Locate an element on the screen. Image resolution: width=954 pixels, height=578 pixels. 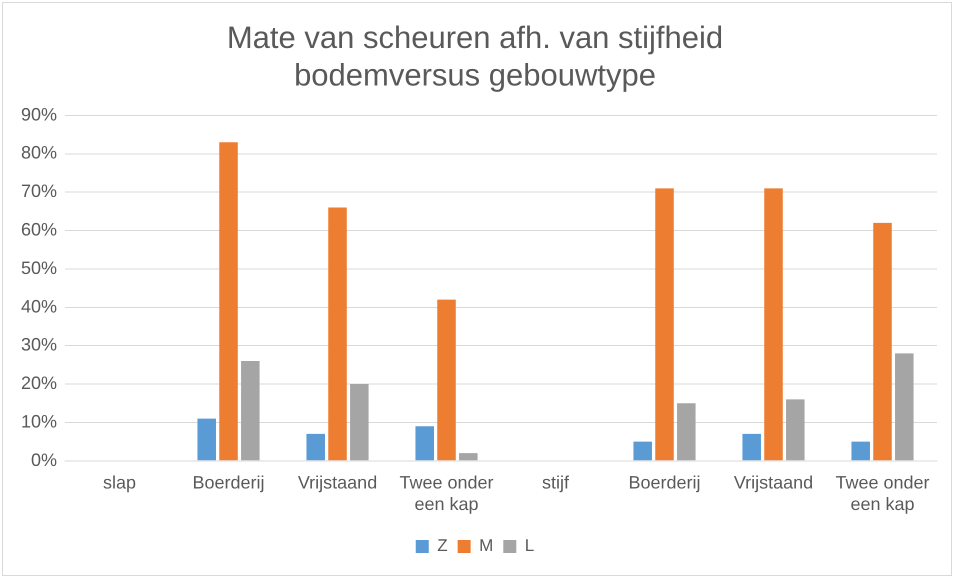
x-tick-label: stijf is located at coordinates (556, 482).